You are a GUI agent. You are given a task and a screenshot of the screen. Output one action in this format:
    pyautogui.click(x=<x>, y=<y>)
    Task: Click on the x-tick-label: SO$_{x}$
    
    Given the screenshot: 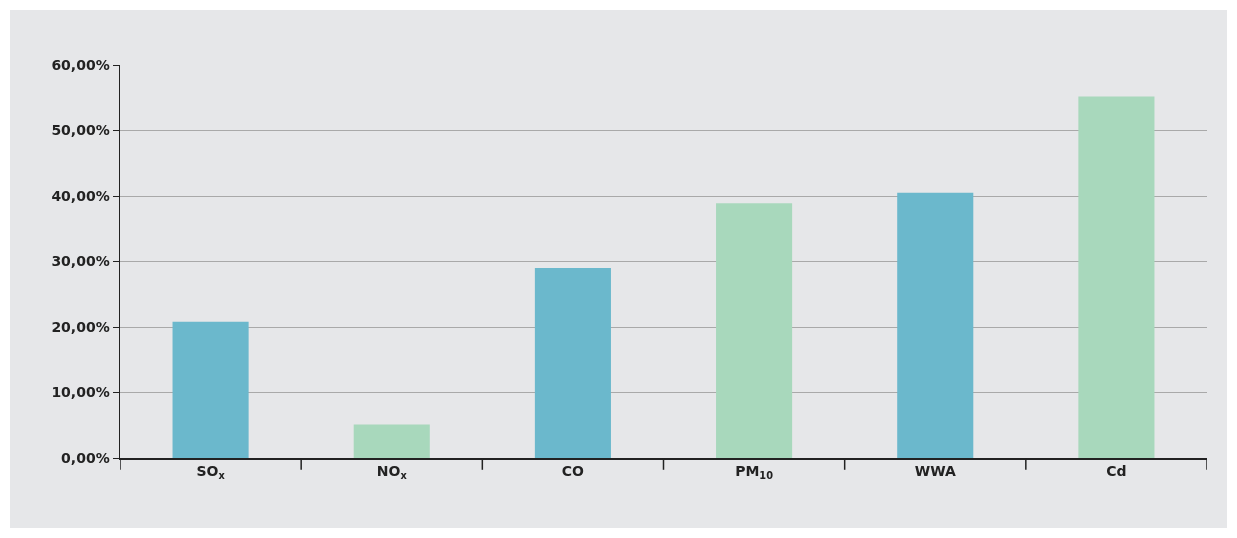 What is the action you would take?
    pyautogui.click(x=211, y=472)
    